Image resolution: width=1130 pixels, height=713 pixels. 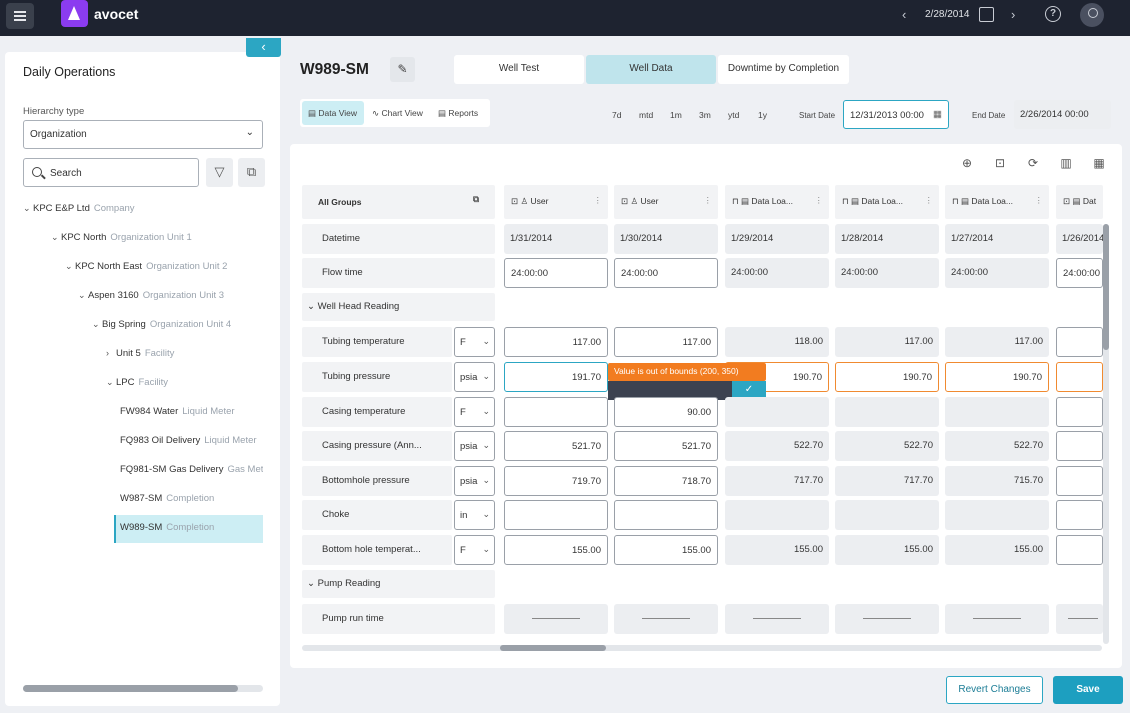 What do you see at coordinates (1079, 377) in the screenshot?
I see `value-cell-warning` at bounding box center [1079, 377].